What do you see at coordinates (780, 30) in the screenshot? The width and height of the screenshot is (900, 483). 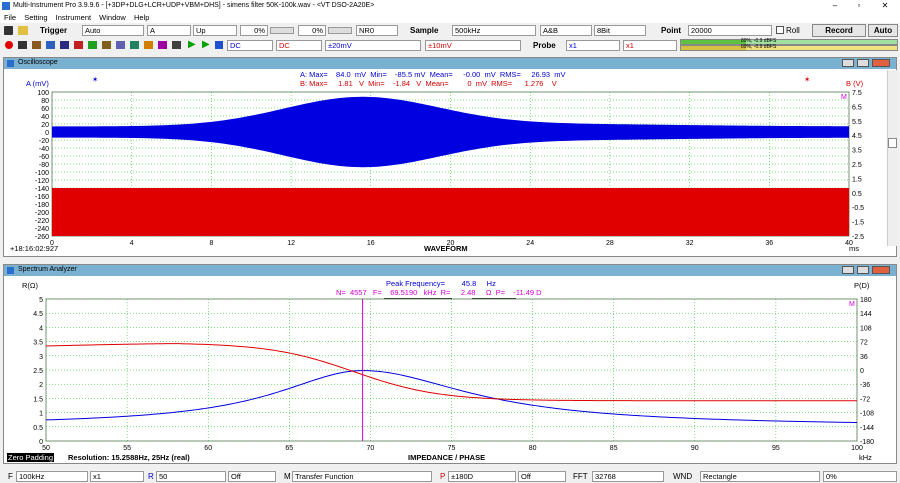 I see `roll-checkbox` at bounding box center [780, 30].